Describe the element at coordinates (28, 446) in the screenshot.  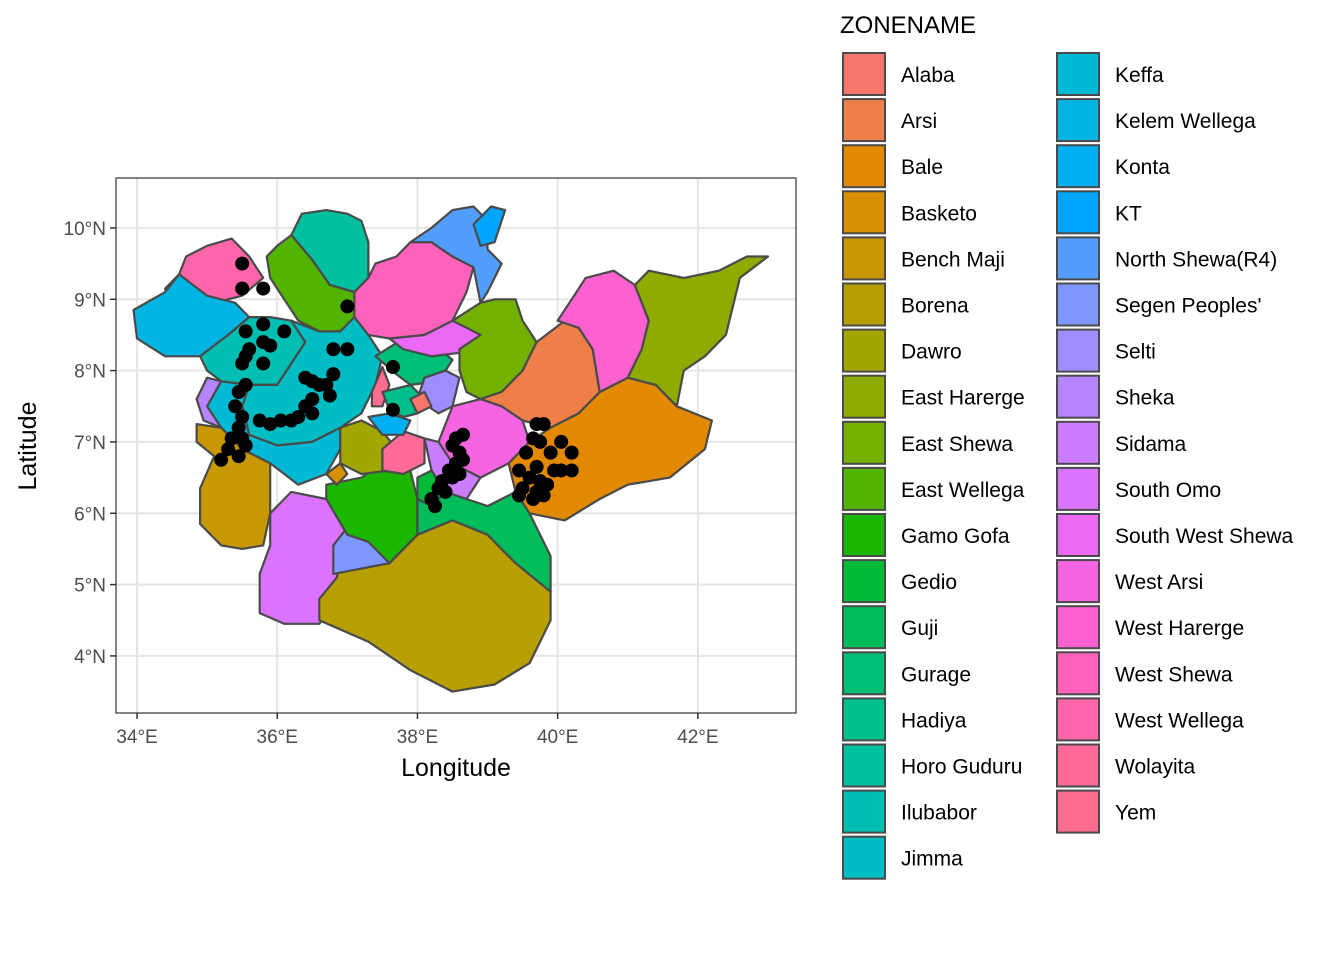
I see `y-axis-title: Latitude` at that location.